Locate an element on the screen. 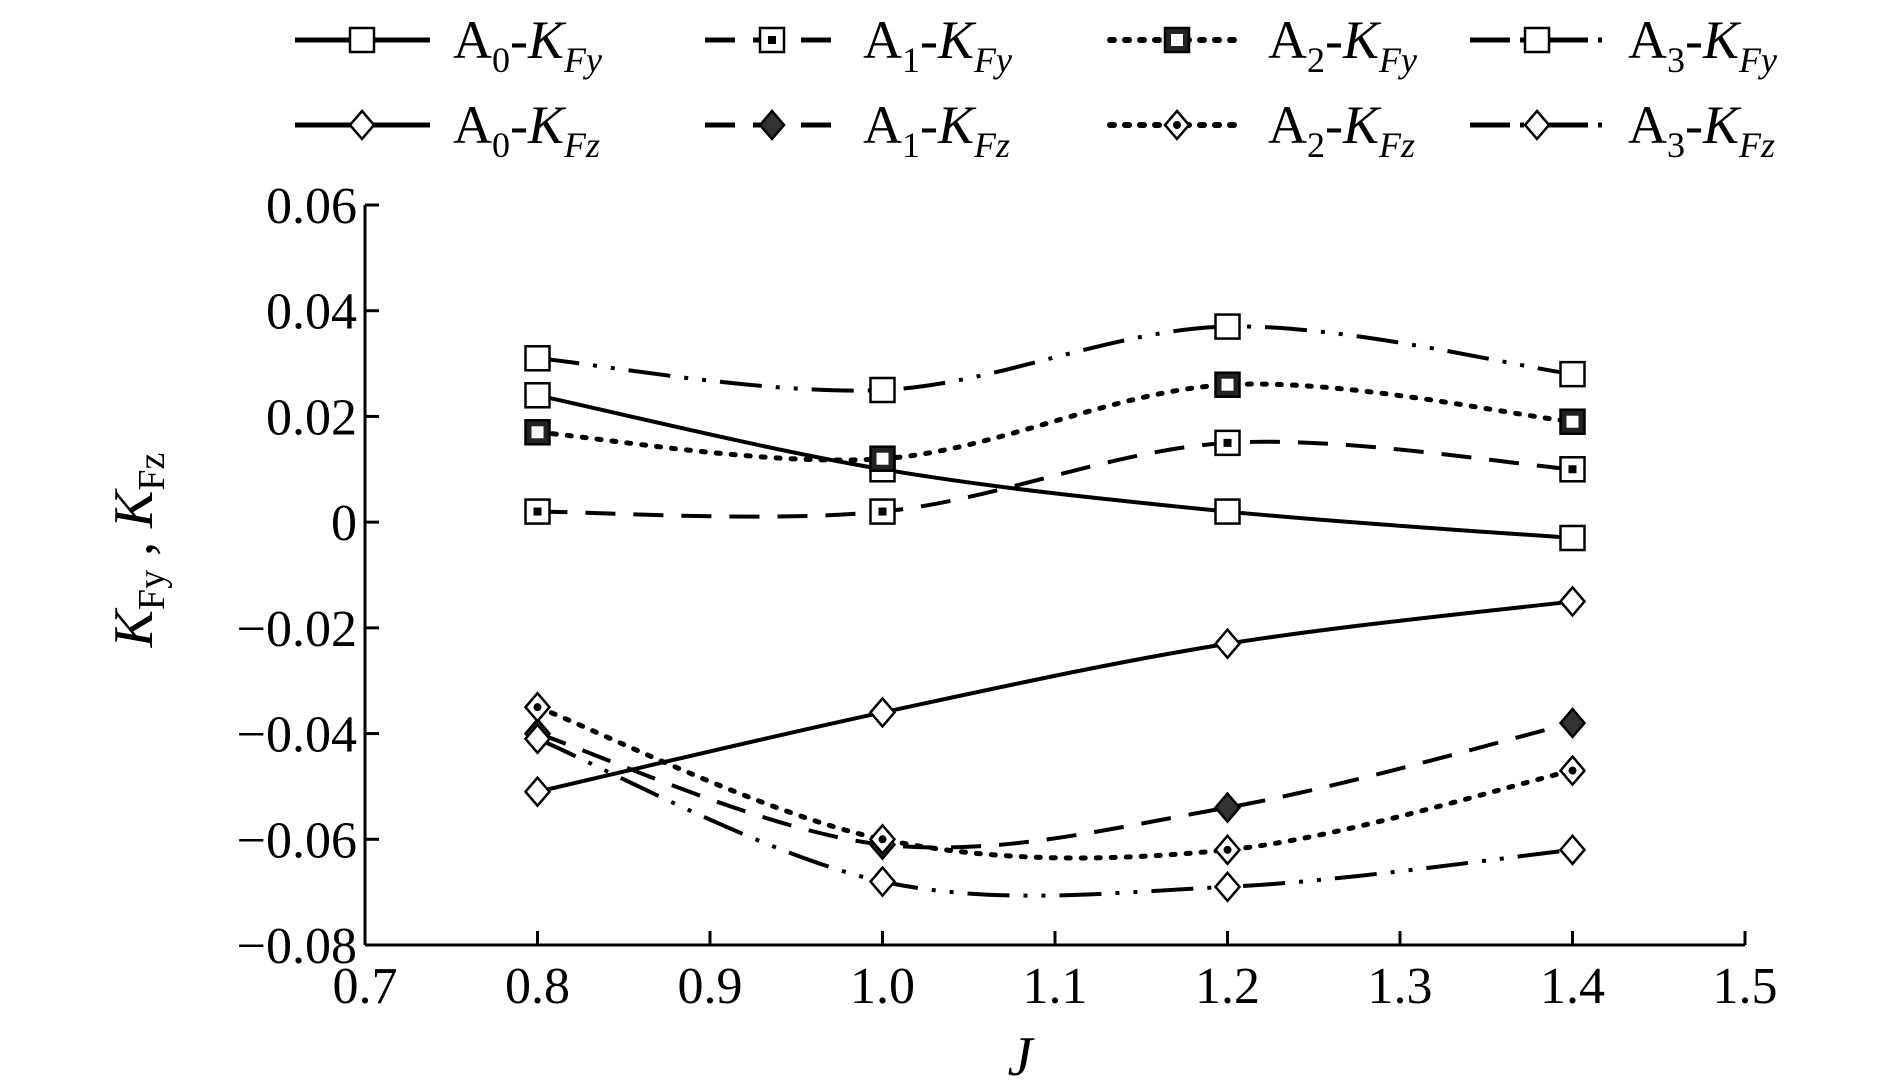 The width and height of the screenshot is (1890, 1087). y-title-k1: K is located at coordinates (134, 627).